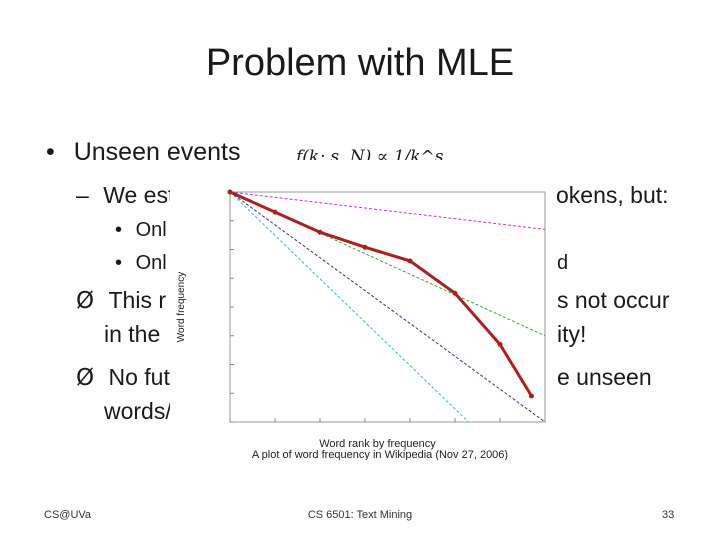 This screenshot has height=540, width=720. I want to click on bullet-zero-probability-line2-left: in the, so click(132, 334).